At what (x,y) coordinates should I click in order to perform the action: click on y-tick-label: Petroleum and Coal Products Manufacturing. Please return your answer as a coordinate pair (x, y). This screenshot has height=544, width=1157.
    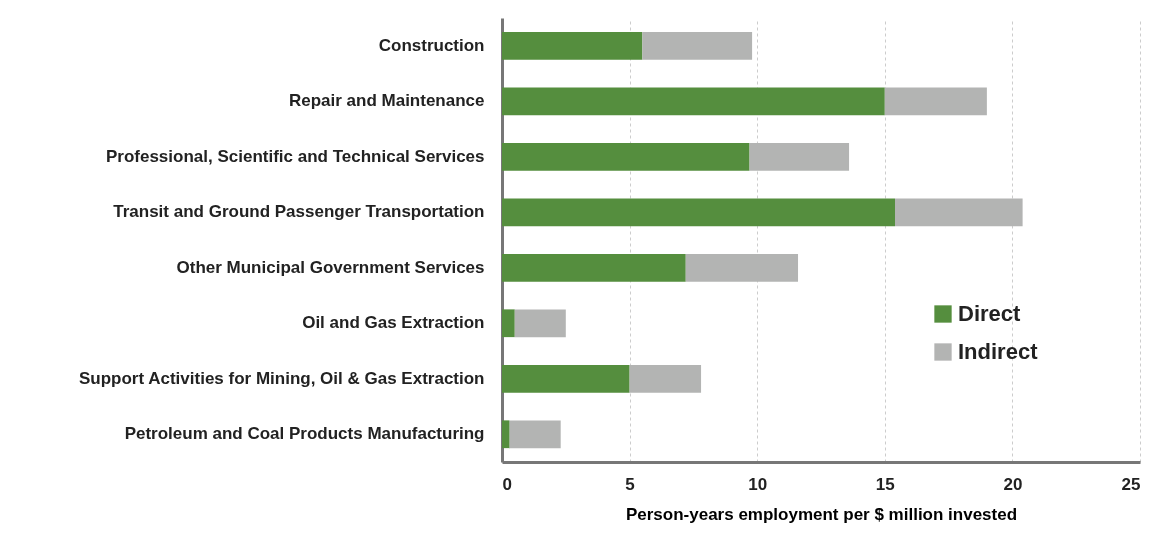
    Looking at the image, I should click on (304, 434).